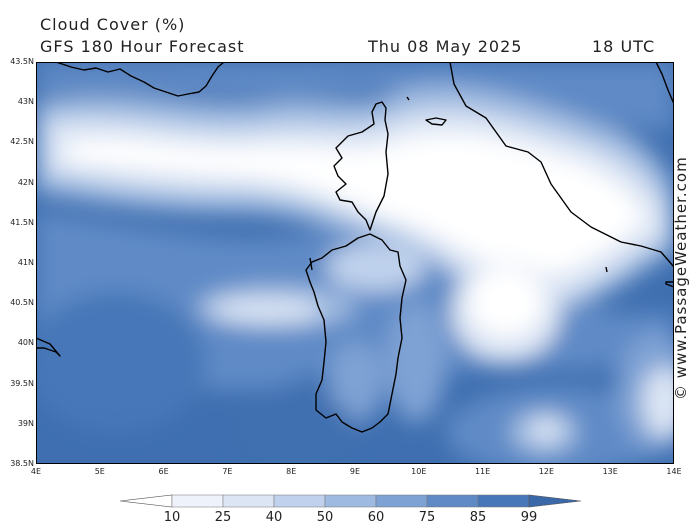  I want to click on color-legend, so click(351, 501).